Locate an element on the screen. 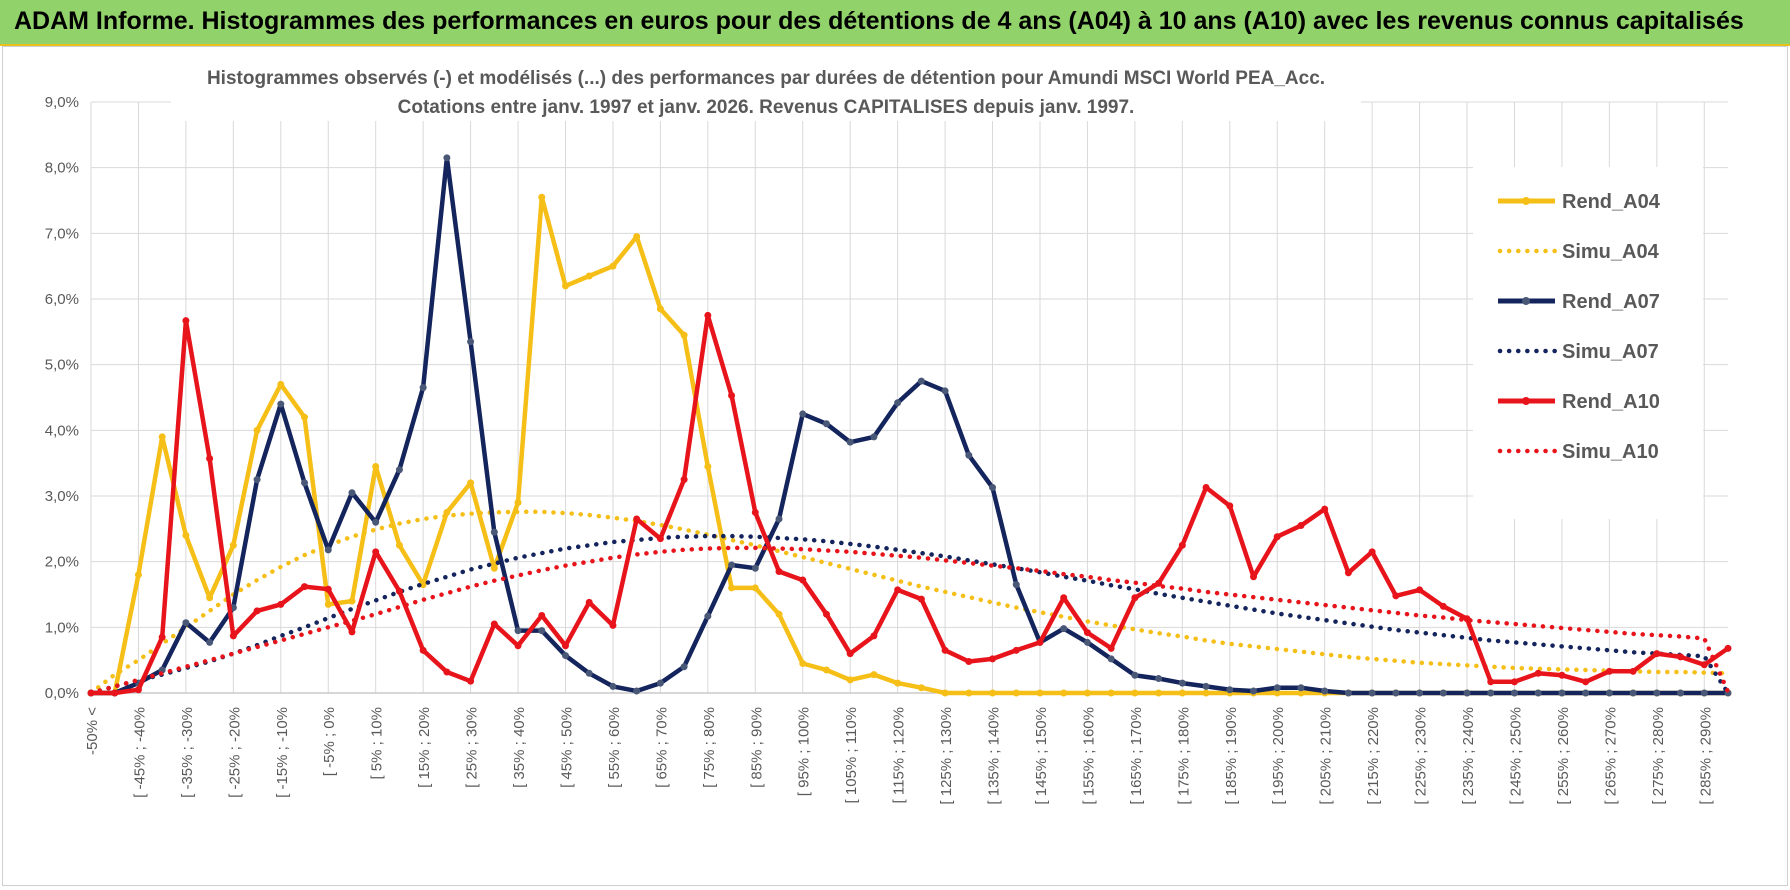  y-axis-ticks: 0,0% 1,0% 2,0% 3,0% 4,0% 5,0% 6,0% 7,0% 8,0% 9,0% is located at coordinates (62, 398).